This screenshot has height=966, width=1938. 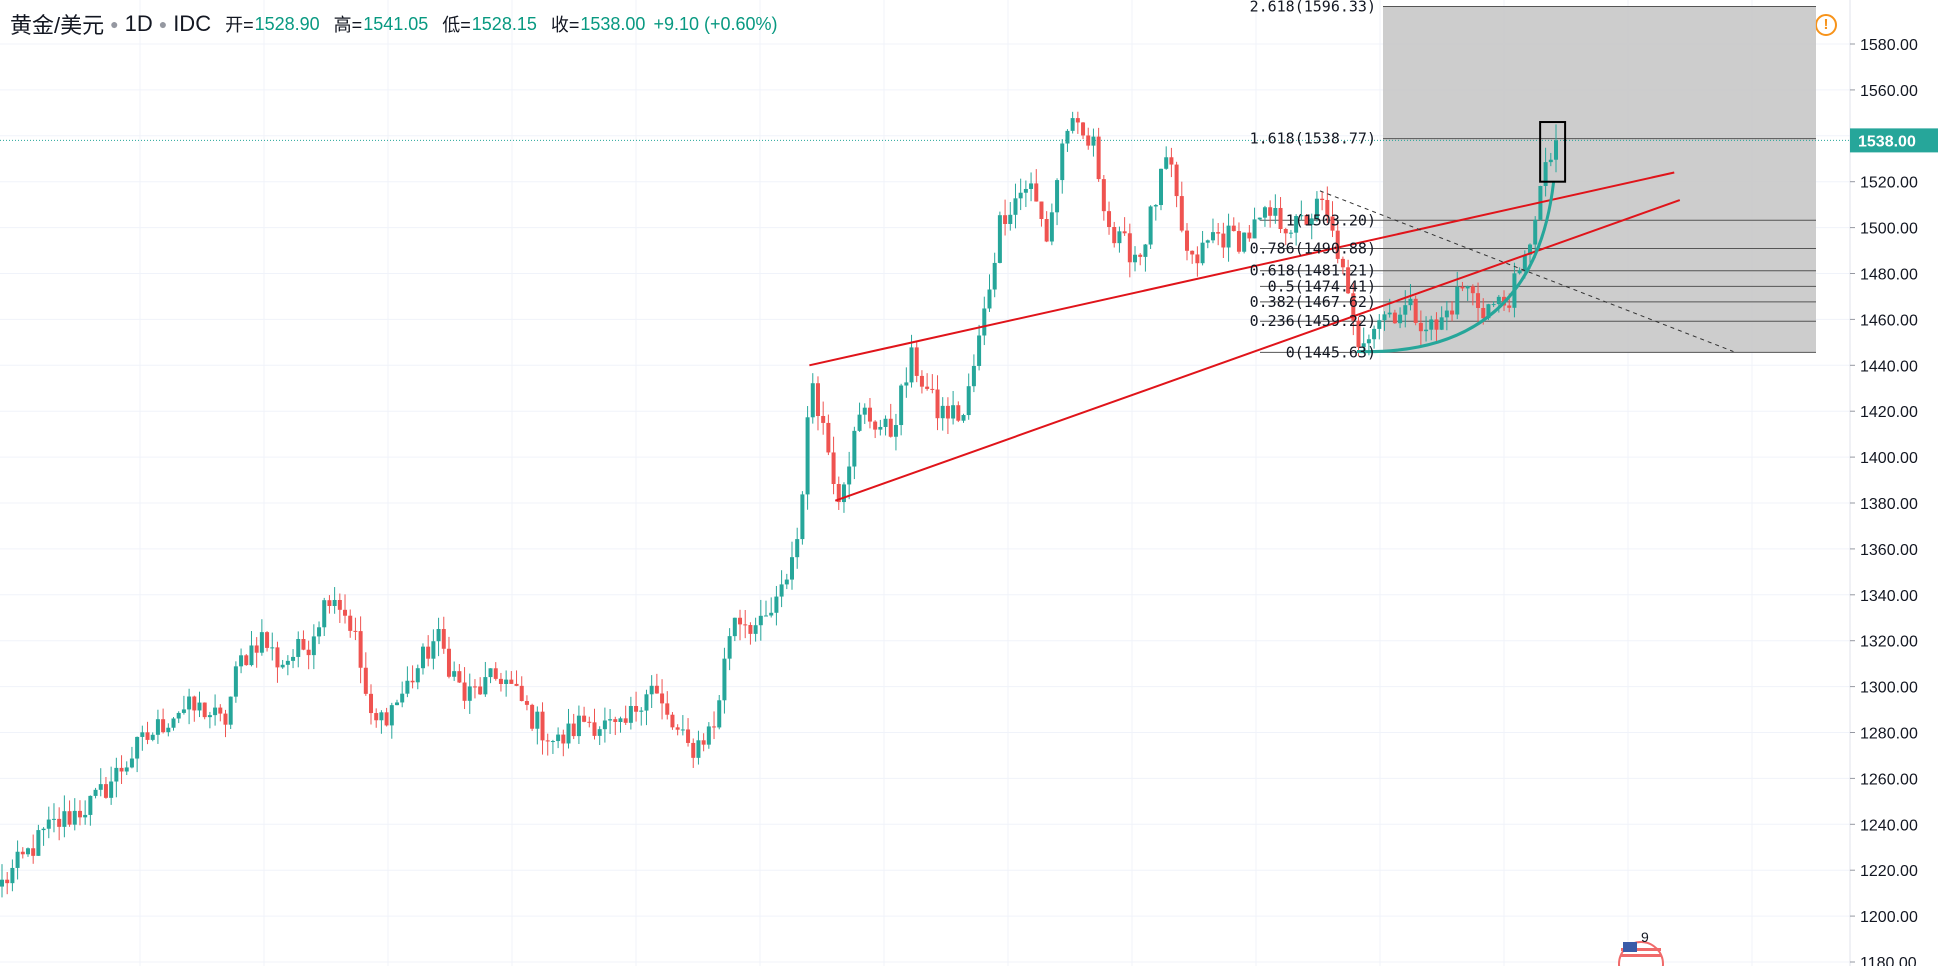 I want to click on price-tick-label: 1200.00, so click(x=1889, y=917).